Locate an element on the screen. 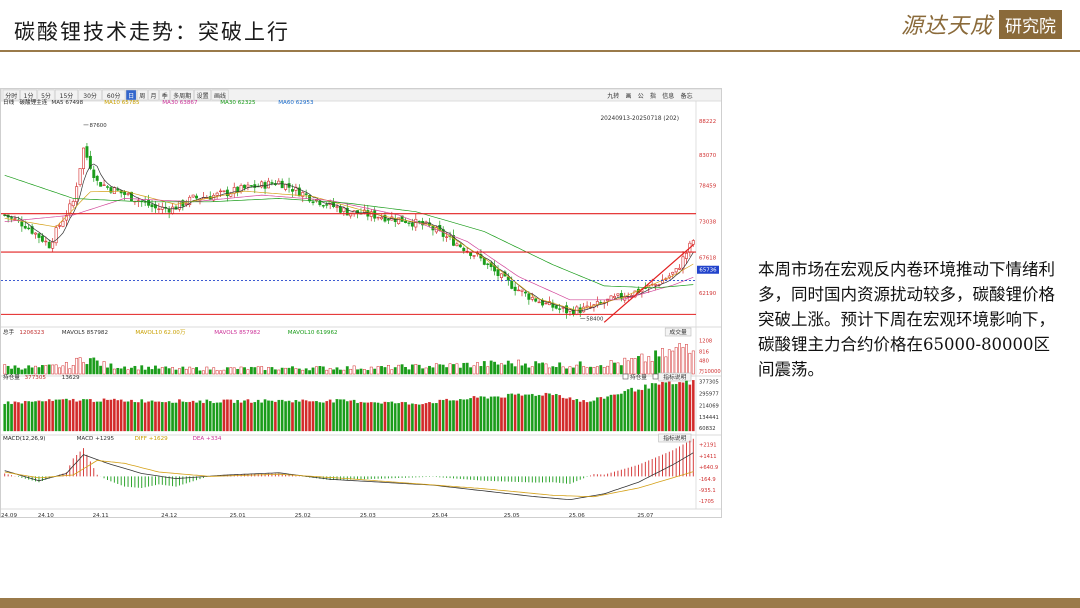 The width and height of the screenshot is (1080, 608). toolbar-tab: 周 is located at coordinates (142, 96).